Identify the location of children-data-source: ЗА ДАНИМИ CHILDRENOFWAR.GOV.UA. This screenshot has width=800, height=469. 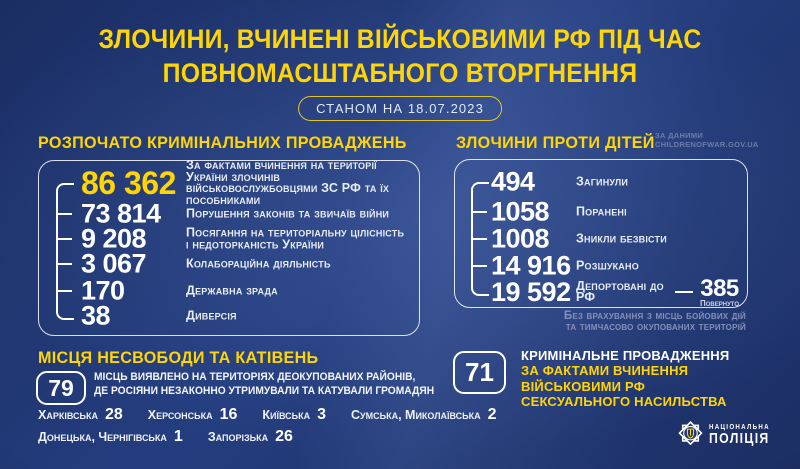
(707, 140).